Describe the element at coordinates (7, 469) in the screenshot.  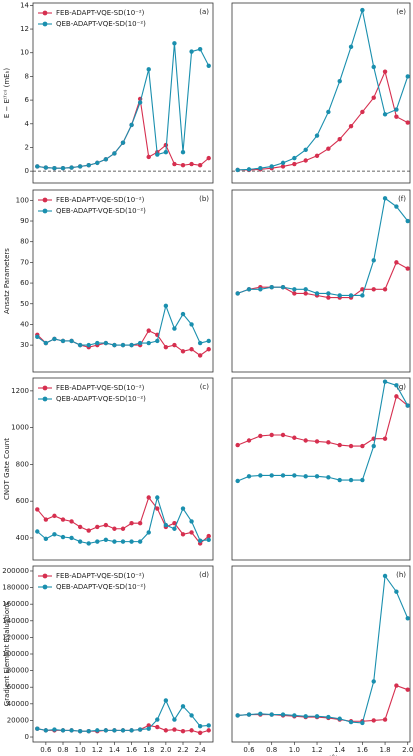
I see `y-axis-label: CNOT Gate Count` at that location.